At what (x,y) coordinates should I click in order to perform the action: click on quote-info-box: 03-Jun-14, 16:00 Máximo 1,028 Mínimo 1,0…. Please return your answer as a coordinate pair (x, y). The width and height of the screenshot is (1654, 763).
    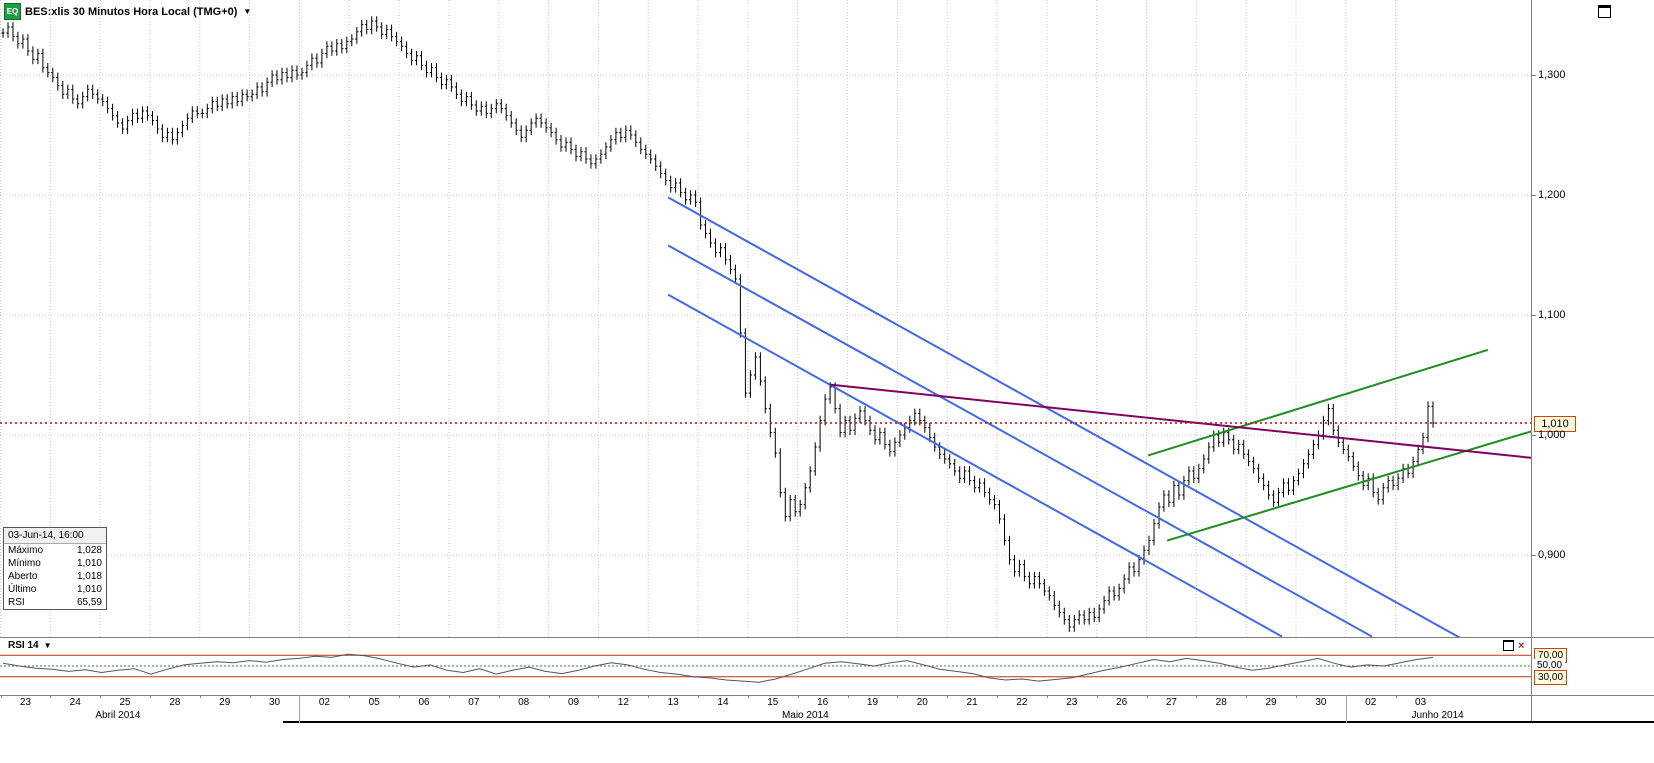
    Looking at the image, I should click on (55, 568).